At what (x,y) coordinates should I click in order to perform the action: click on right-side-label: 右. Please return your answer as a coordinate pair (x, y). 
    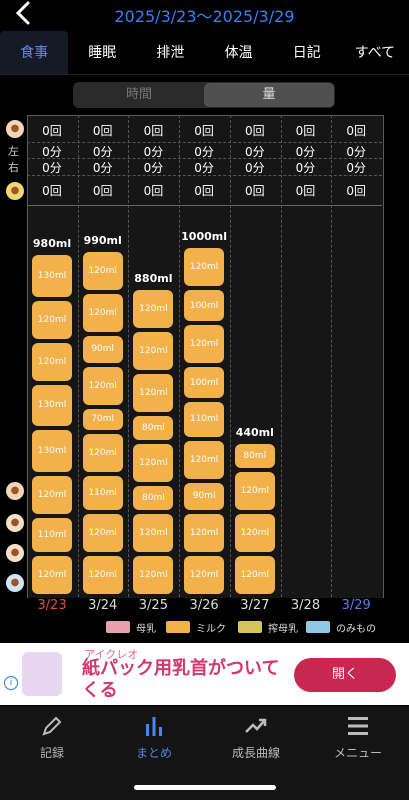
    Looking at the image, I should click on (13, 167).